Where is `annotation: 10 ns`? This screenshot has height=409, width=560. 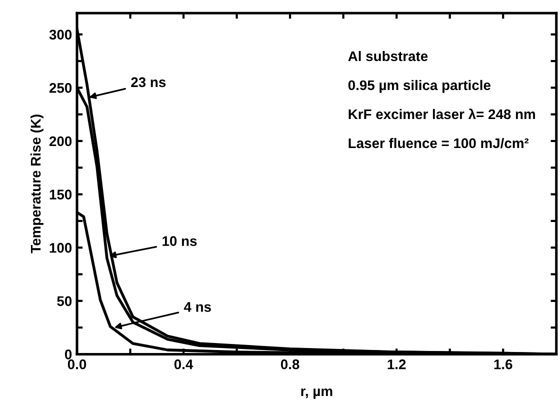
annotation: 10 ns is located at coordinates (179, 241).